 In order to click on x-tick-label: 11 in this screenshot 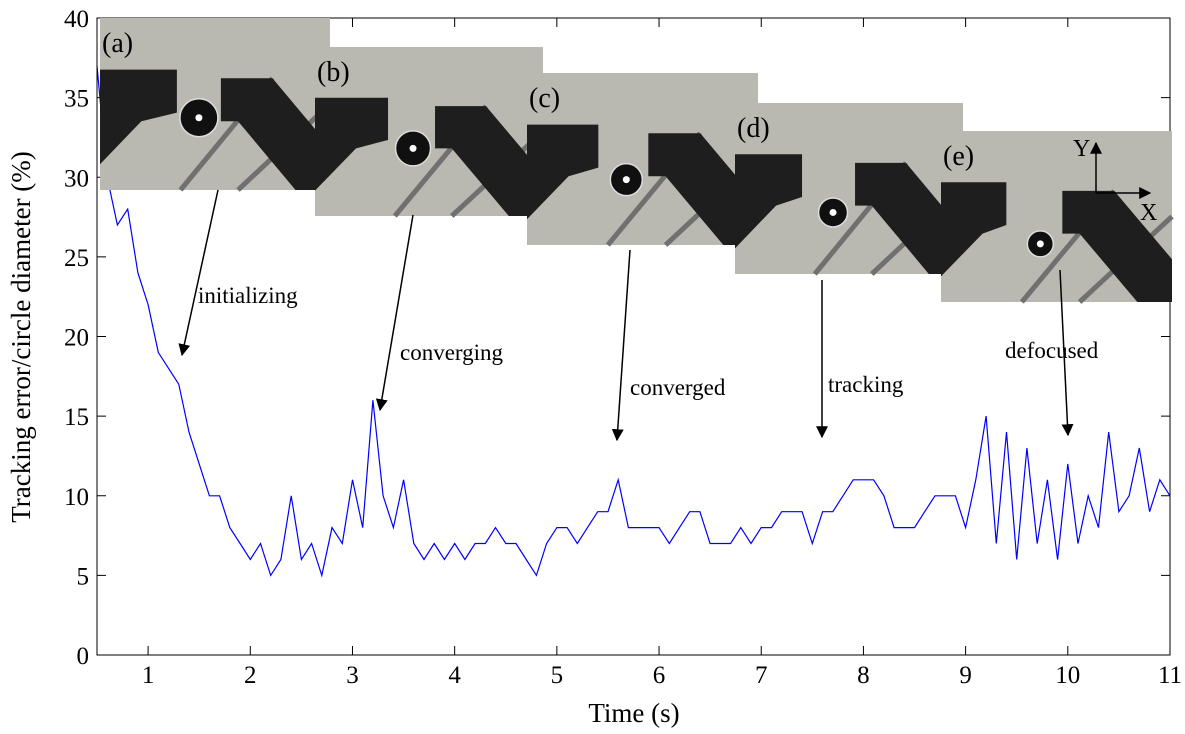, I will do `click(1170, 675)`.